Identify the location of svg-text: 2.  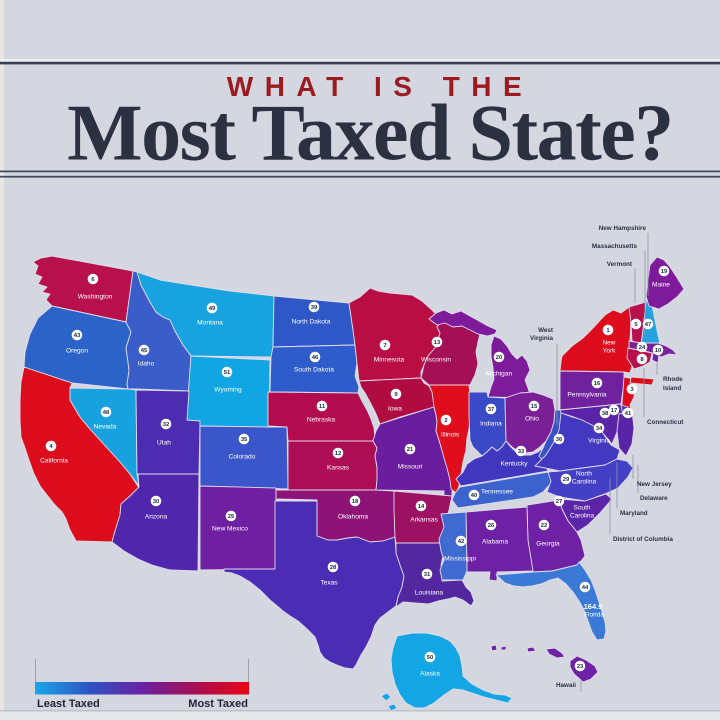
(446, 421).